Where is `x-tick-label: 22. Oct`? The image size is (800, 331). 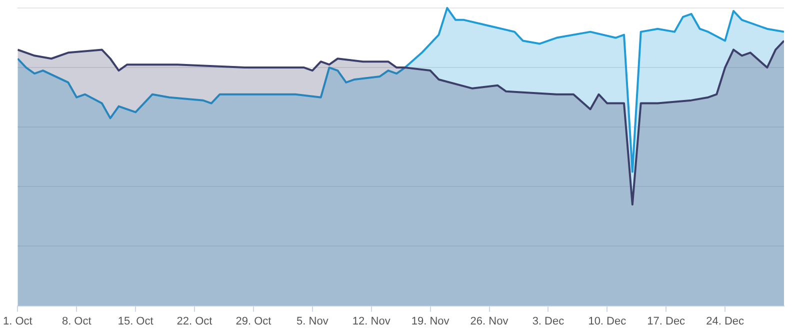
x-tick-label: 22. Oct is located at coordinates (194, 321).